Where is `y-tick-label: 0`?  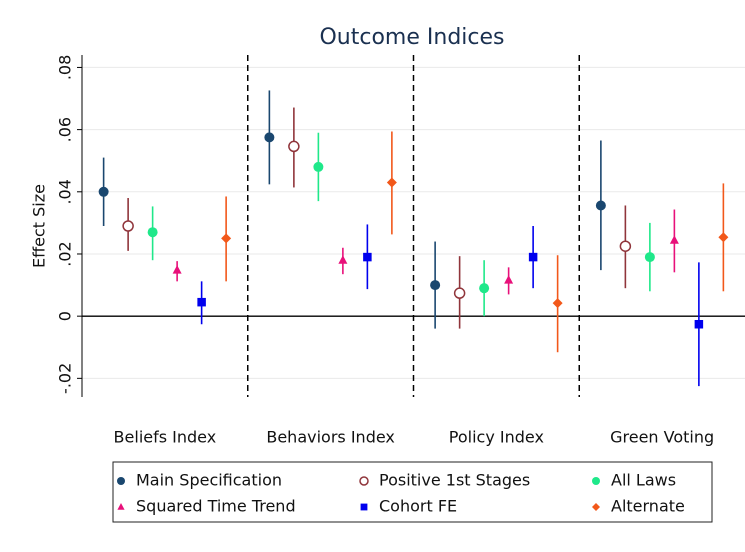
y-tick-label: 0 is located at coordinates (65, 316).